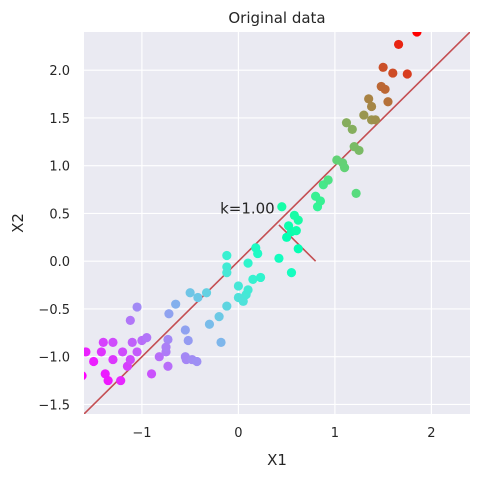 The width and height of the screenshot is (481, 479). Describe the element at coordinates (18, 223) in the screenshot. I see `y-axis-label: X2` at that location.